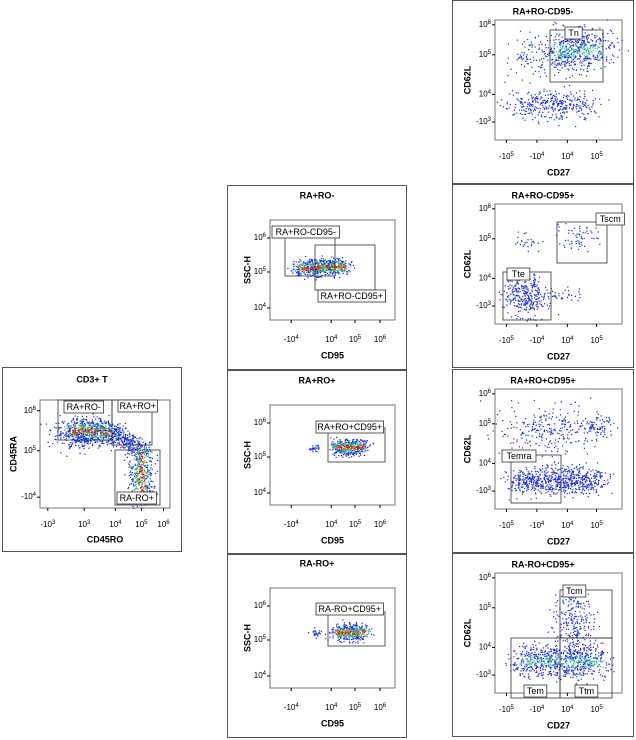 The width and height of the screenshot is (636, 740). What do you see at coordinates (168, 523) in the screenshot?
I see `tick-exp: 6` at bounding box center [168, 523].